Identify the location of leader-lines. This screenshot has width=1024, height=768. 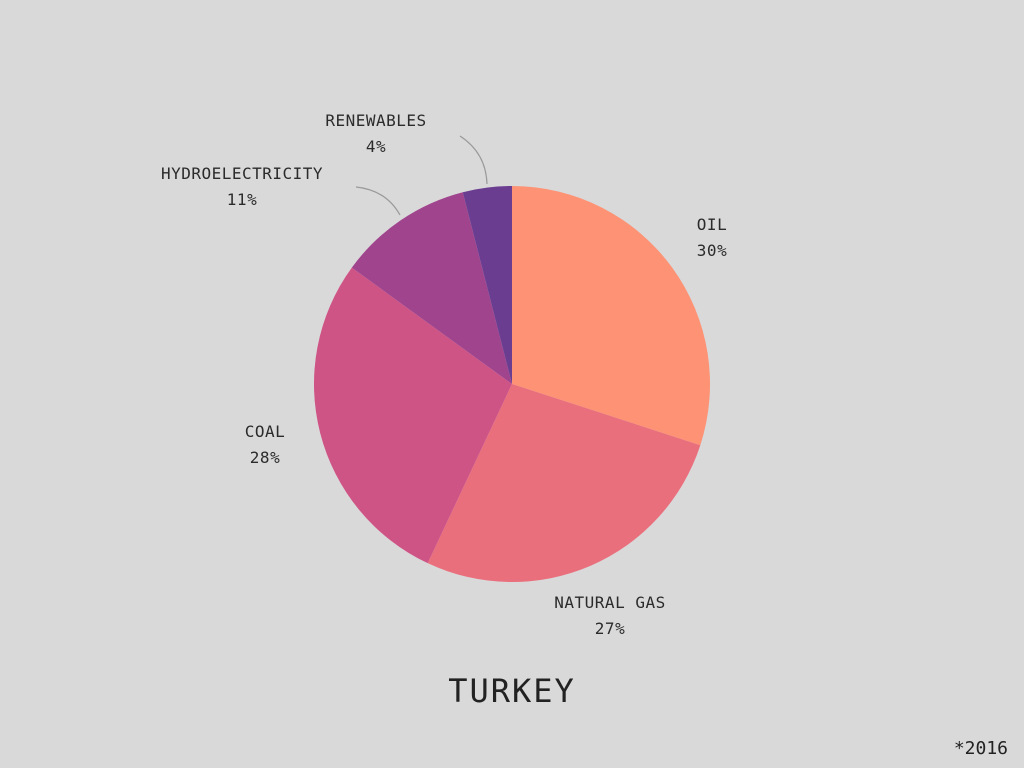
(421, 175).